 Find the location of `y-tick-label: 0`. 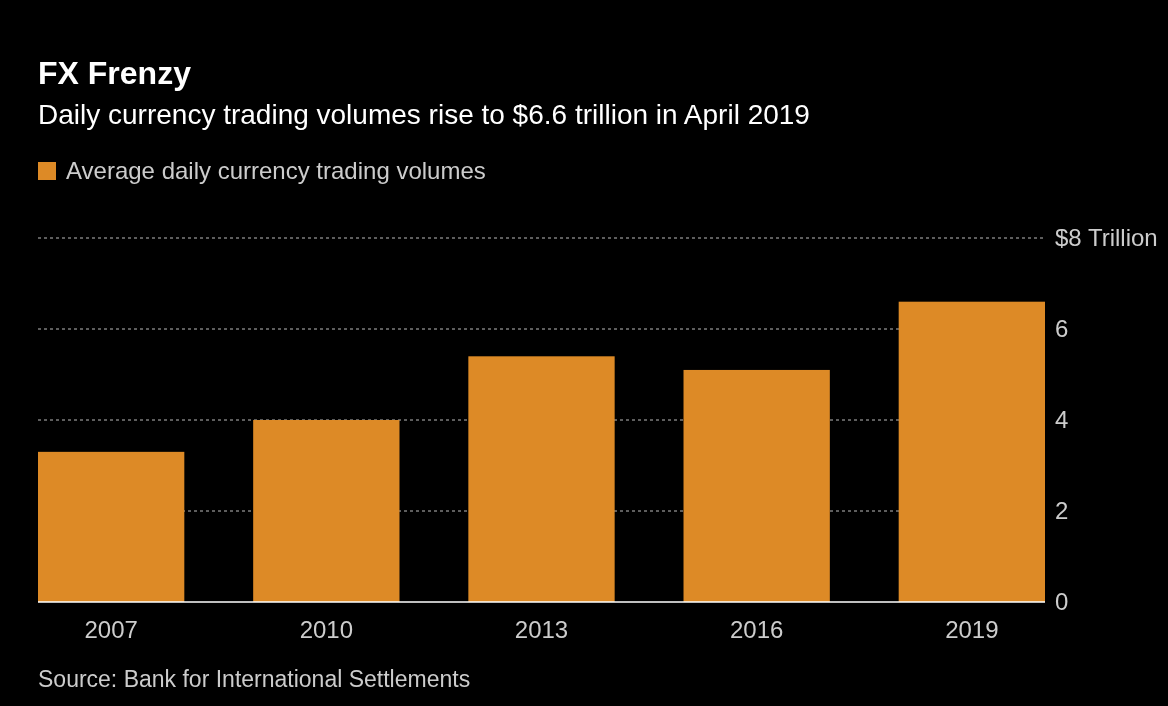

y-tick-label: 0 is located at coordinates (1062, 602).